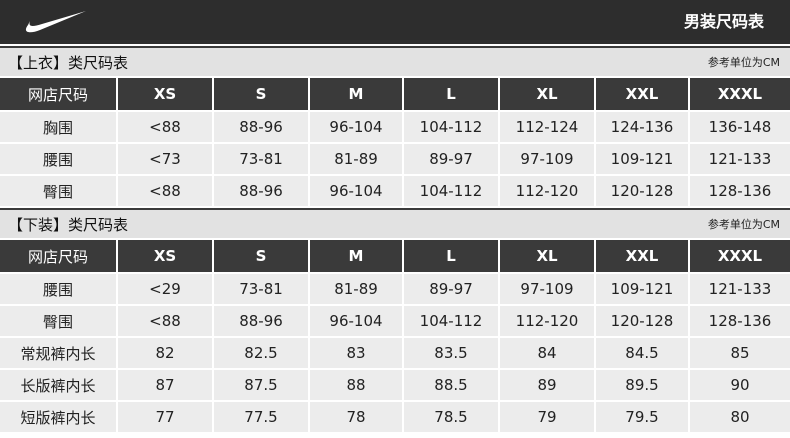  Describe the element at coordinates (395, 22) in the screenshot. I see `top-bar: 男装尺码表` at that location.